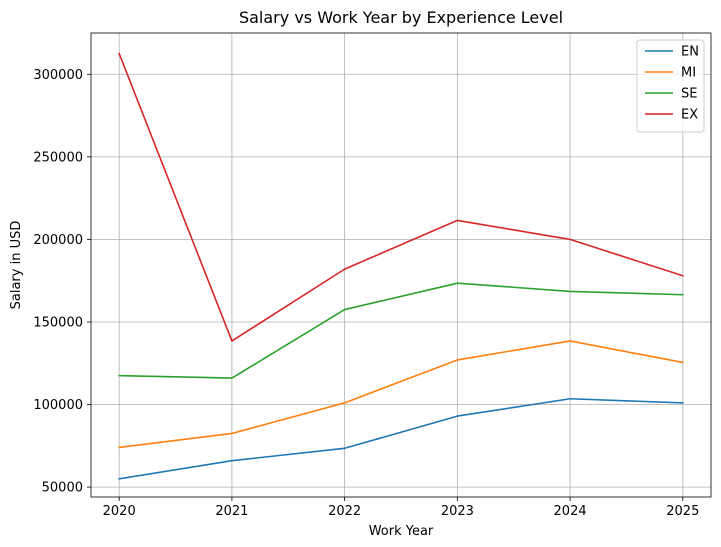 The image size is (721, 547). What do you see at coordinates (344, 511) in the screenshot?
I see `x-tick-label: 2022` at bounding box center [344, 511].